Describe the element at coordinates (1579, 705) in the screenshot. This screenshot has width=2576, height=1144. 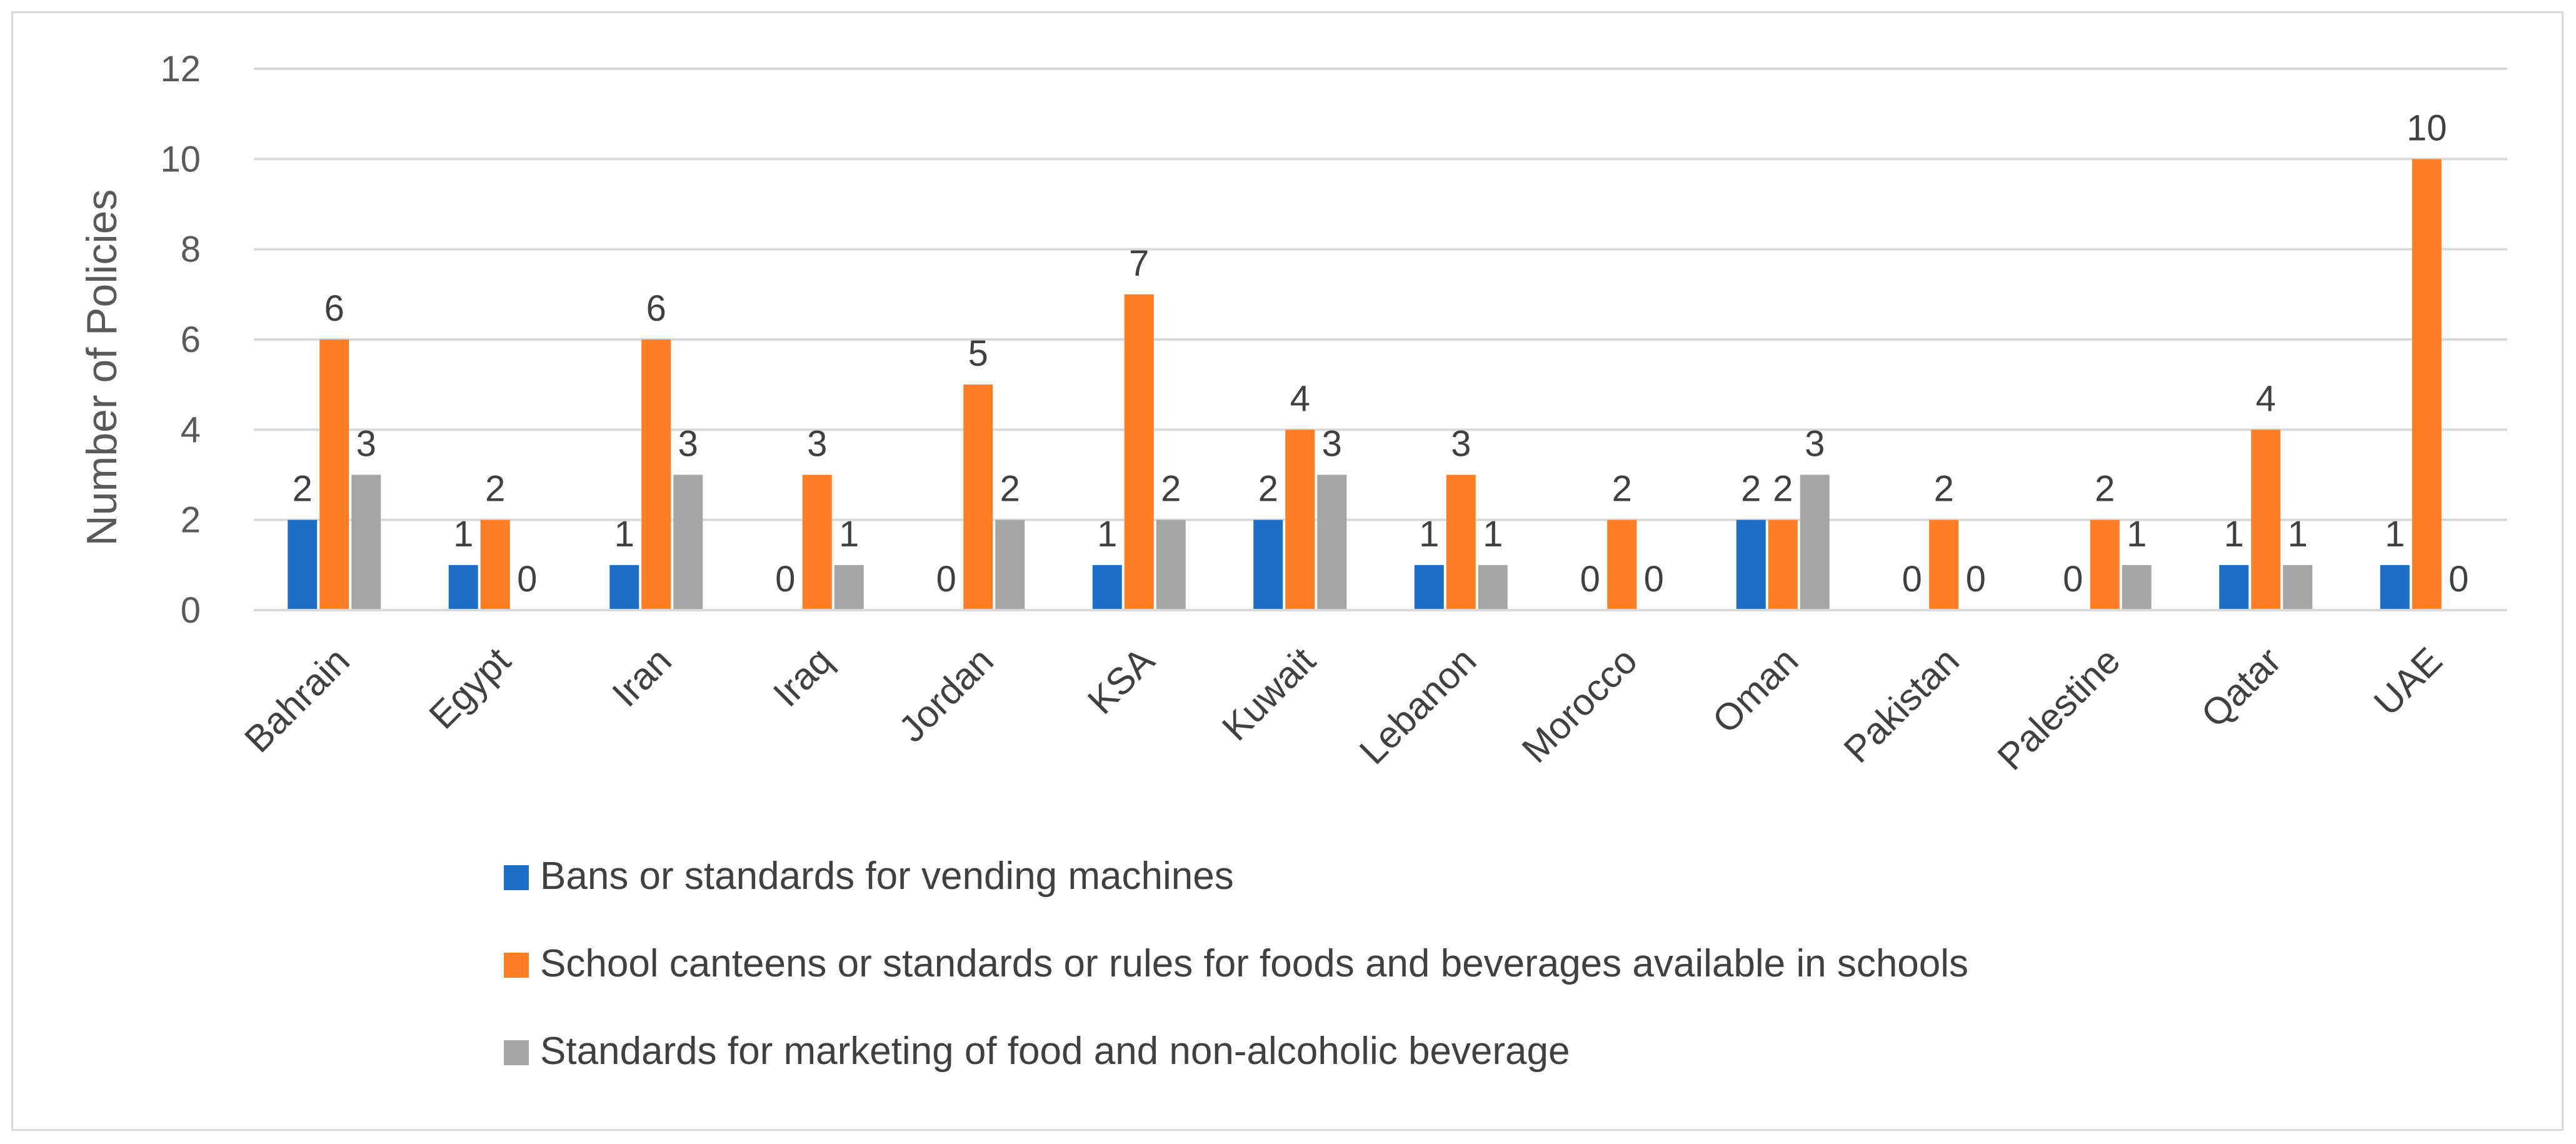
I see `x-tick-label: Morocco` at that location.